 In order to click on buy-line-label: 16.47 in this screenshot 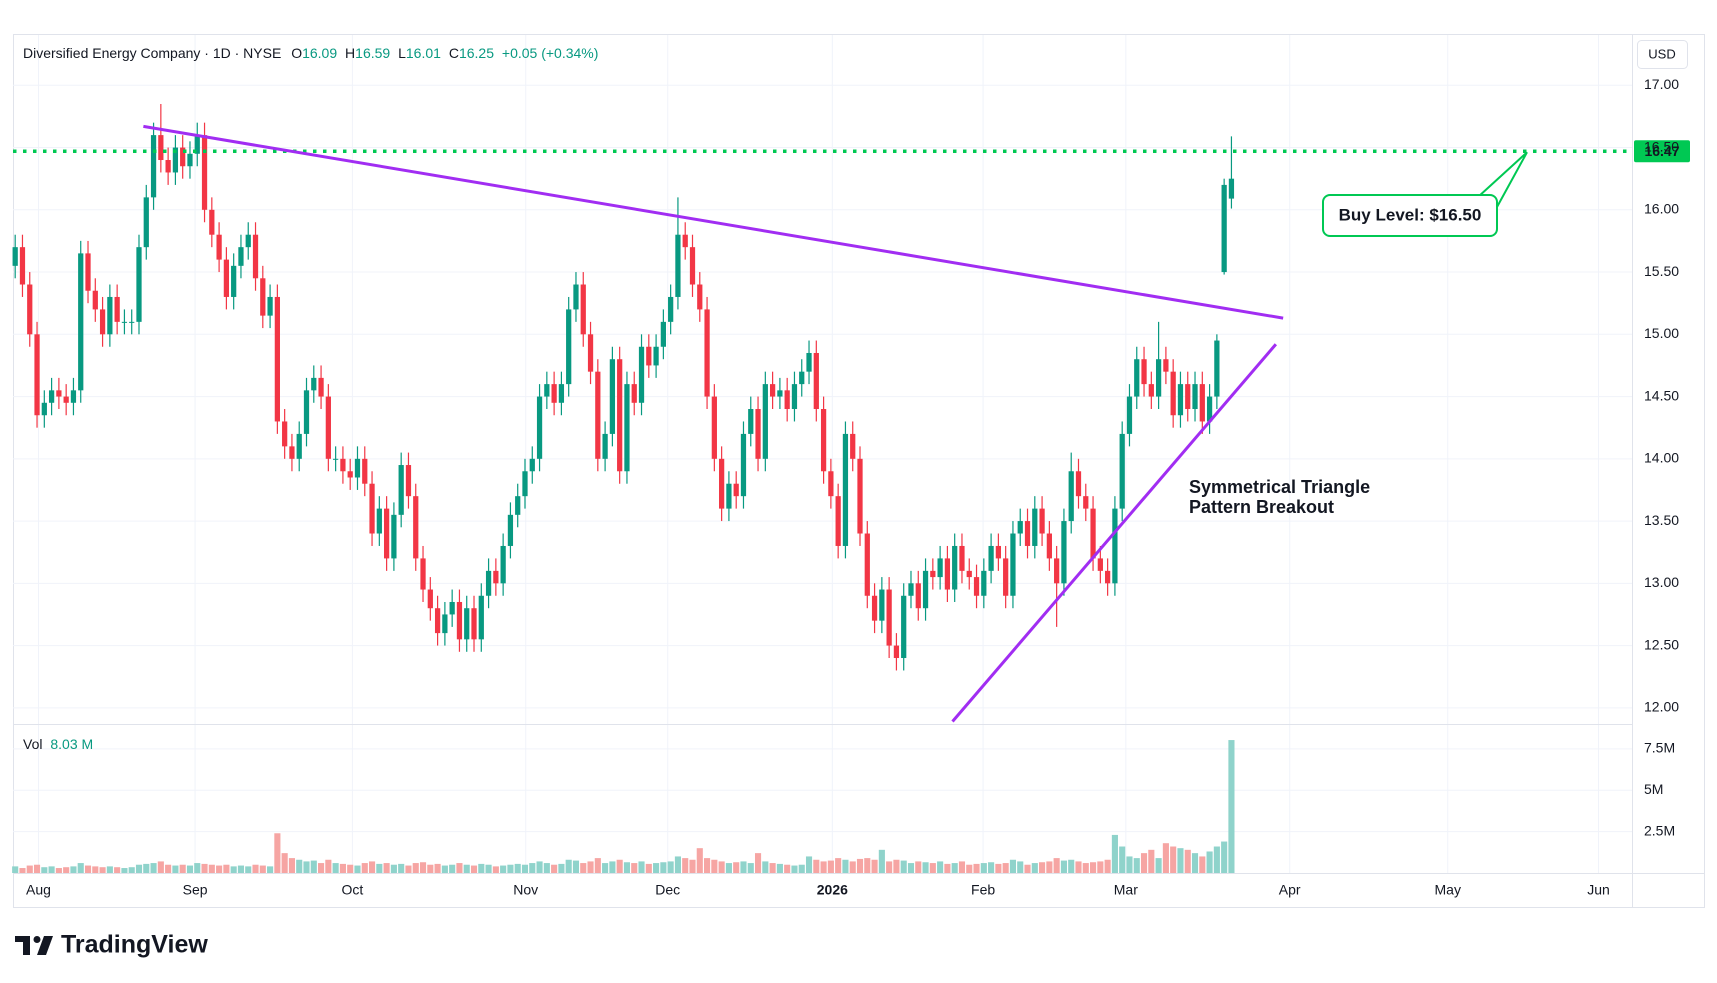, I will do `click(1661, 151)`.